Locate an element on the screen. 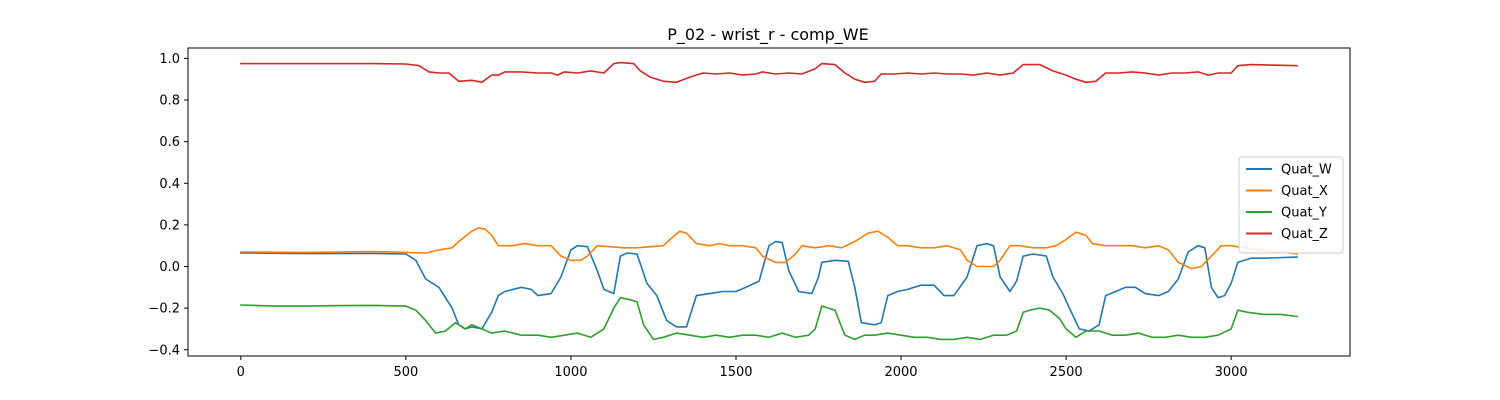 Image resolution: width=1500 pixels, height=400 pixels. series-line-quat-x is located at coordinates (769, 248).